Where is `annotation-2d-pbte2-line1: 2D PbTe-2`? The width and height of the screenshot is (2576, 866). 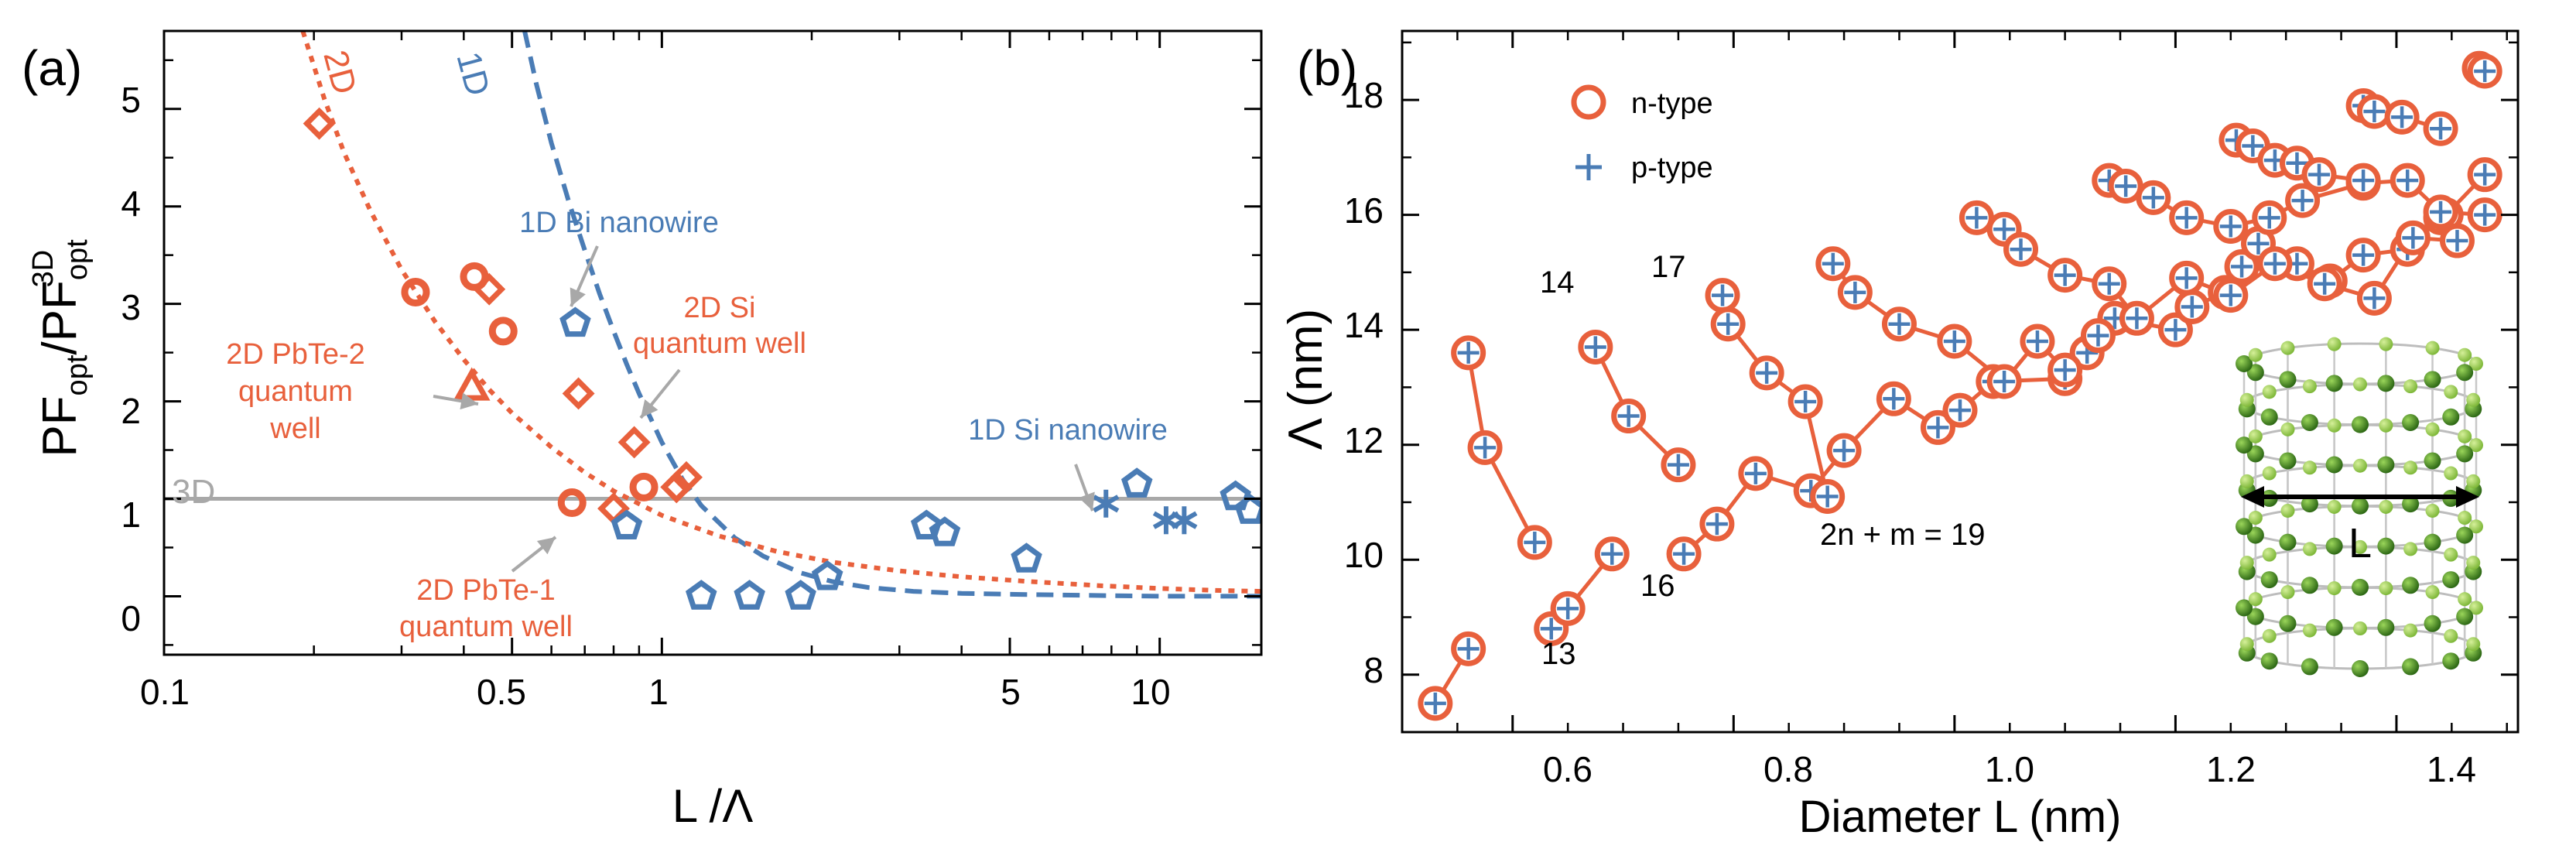 annotation-2d-pbte2-line1: 2D PbTe-2 is located at coordinates (296, 354).